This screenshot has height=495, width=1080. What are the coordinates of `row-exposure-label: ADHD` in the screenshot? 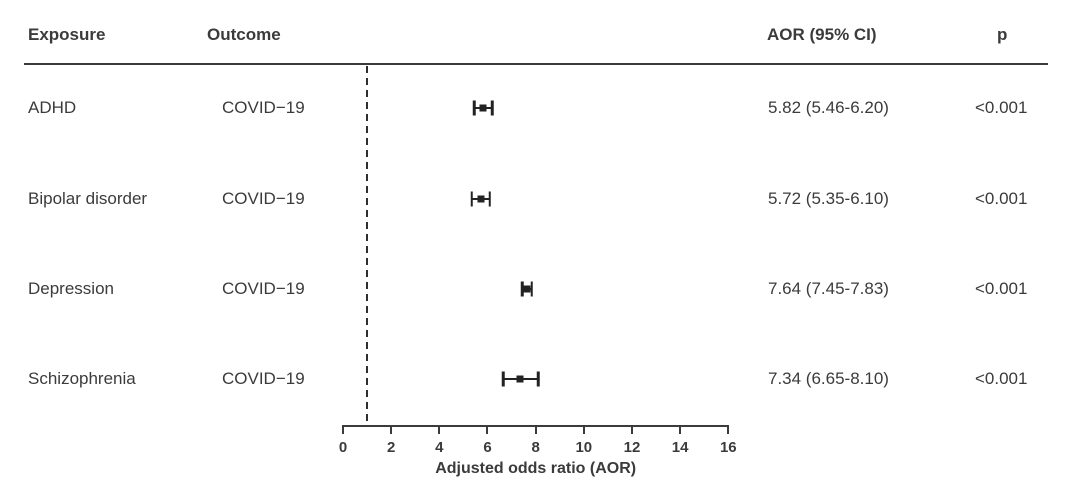 It's located at (52, 107).